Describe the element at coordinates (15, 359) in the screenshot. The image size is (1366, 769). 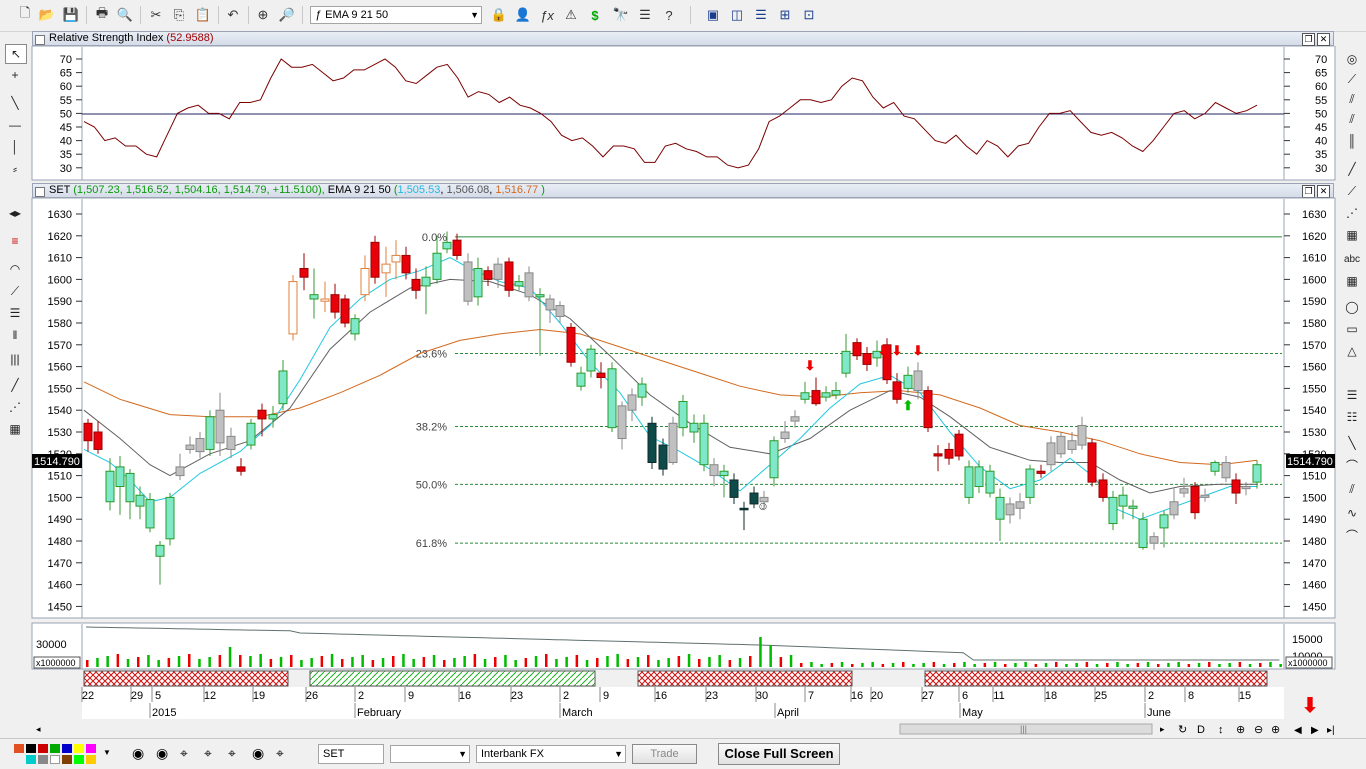
I see `cycle-lines-icon: |||` at that location.